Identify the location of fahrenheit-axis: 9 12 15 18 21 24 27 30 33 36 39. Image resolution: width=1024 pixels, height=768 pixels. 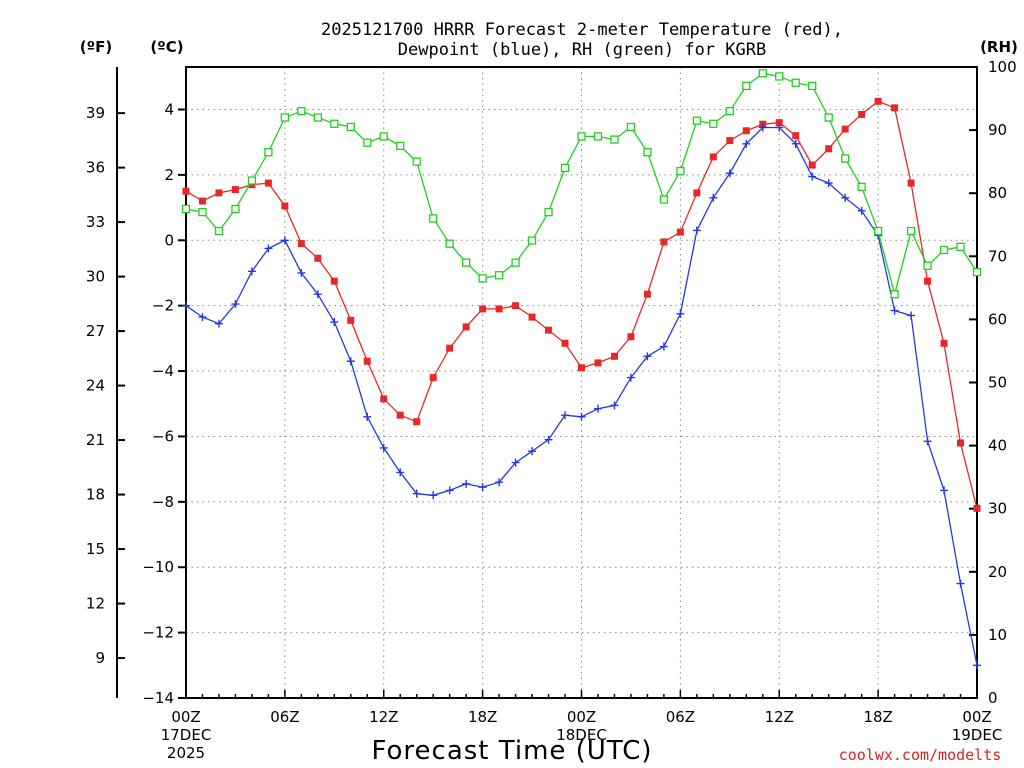
(105, 385).